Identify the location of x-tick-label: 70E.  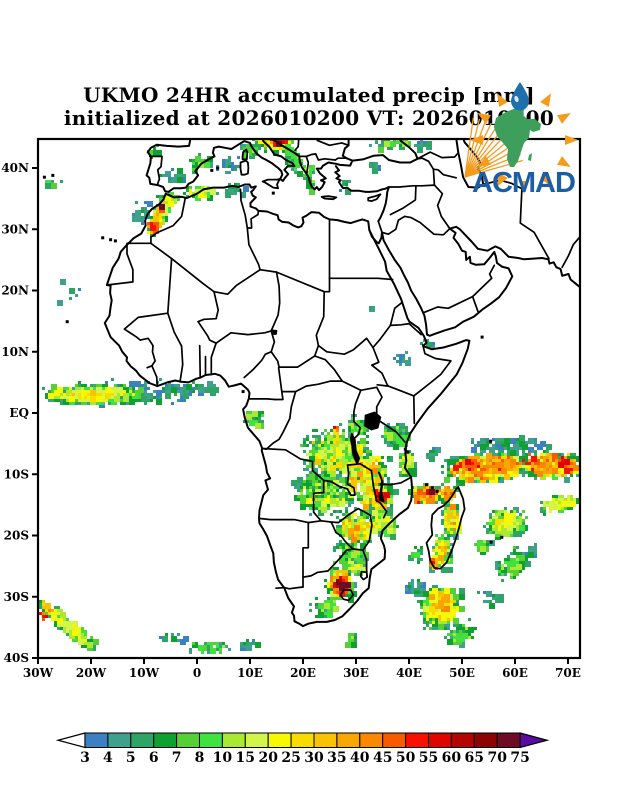
(568, 673).